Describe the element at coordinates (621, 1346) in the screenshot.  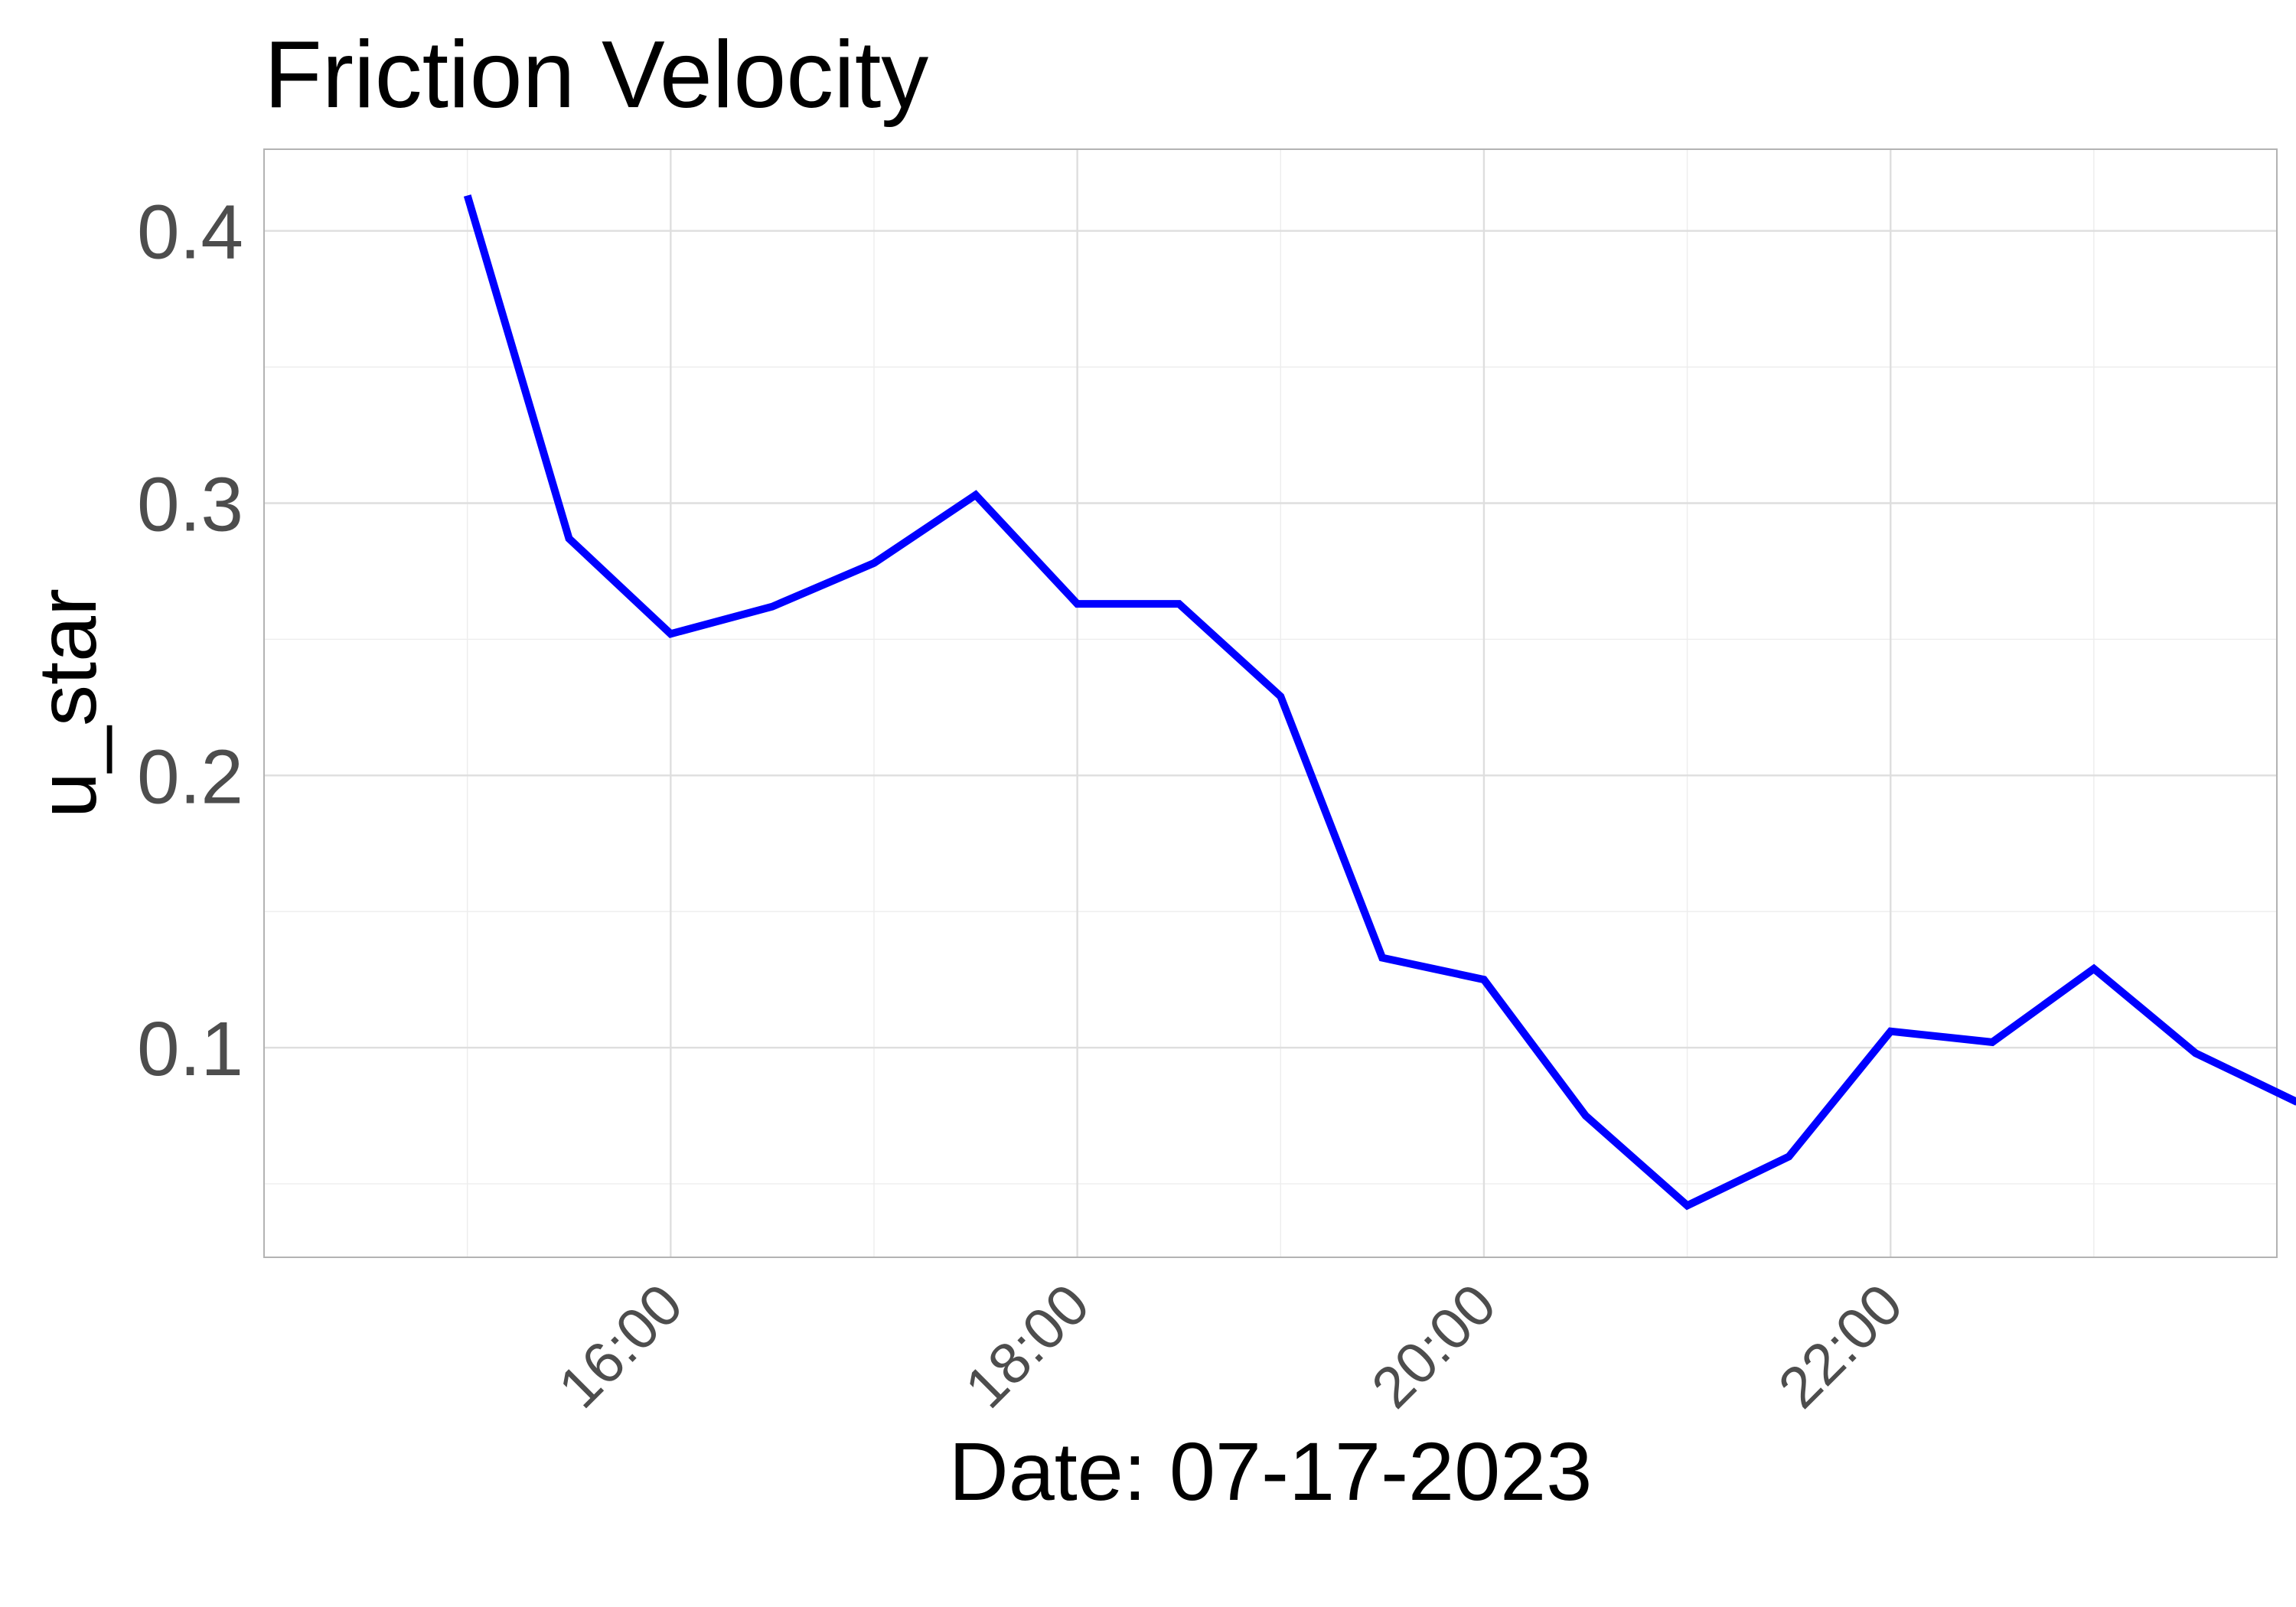
I see `x-tick-label: 16:00` at that location.